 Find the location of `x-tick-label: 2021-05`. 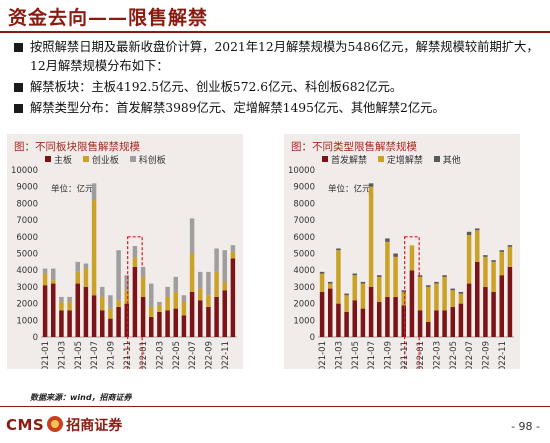

x-tick-label: 2021-05 is located at coordinates (79, 355).